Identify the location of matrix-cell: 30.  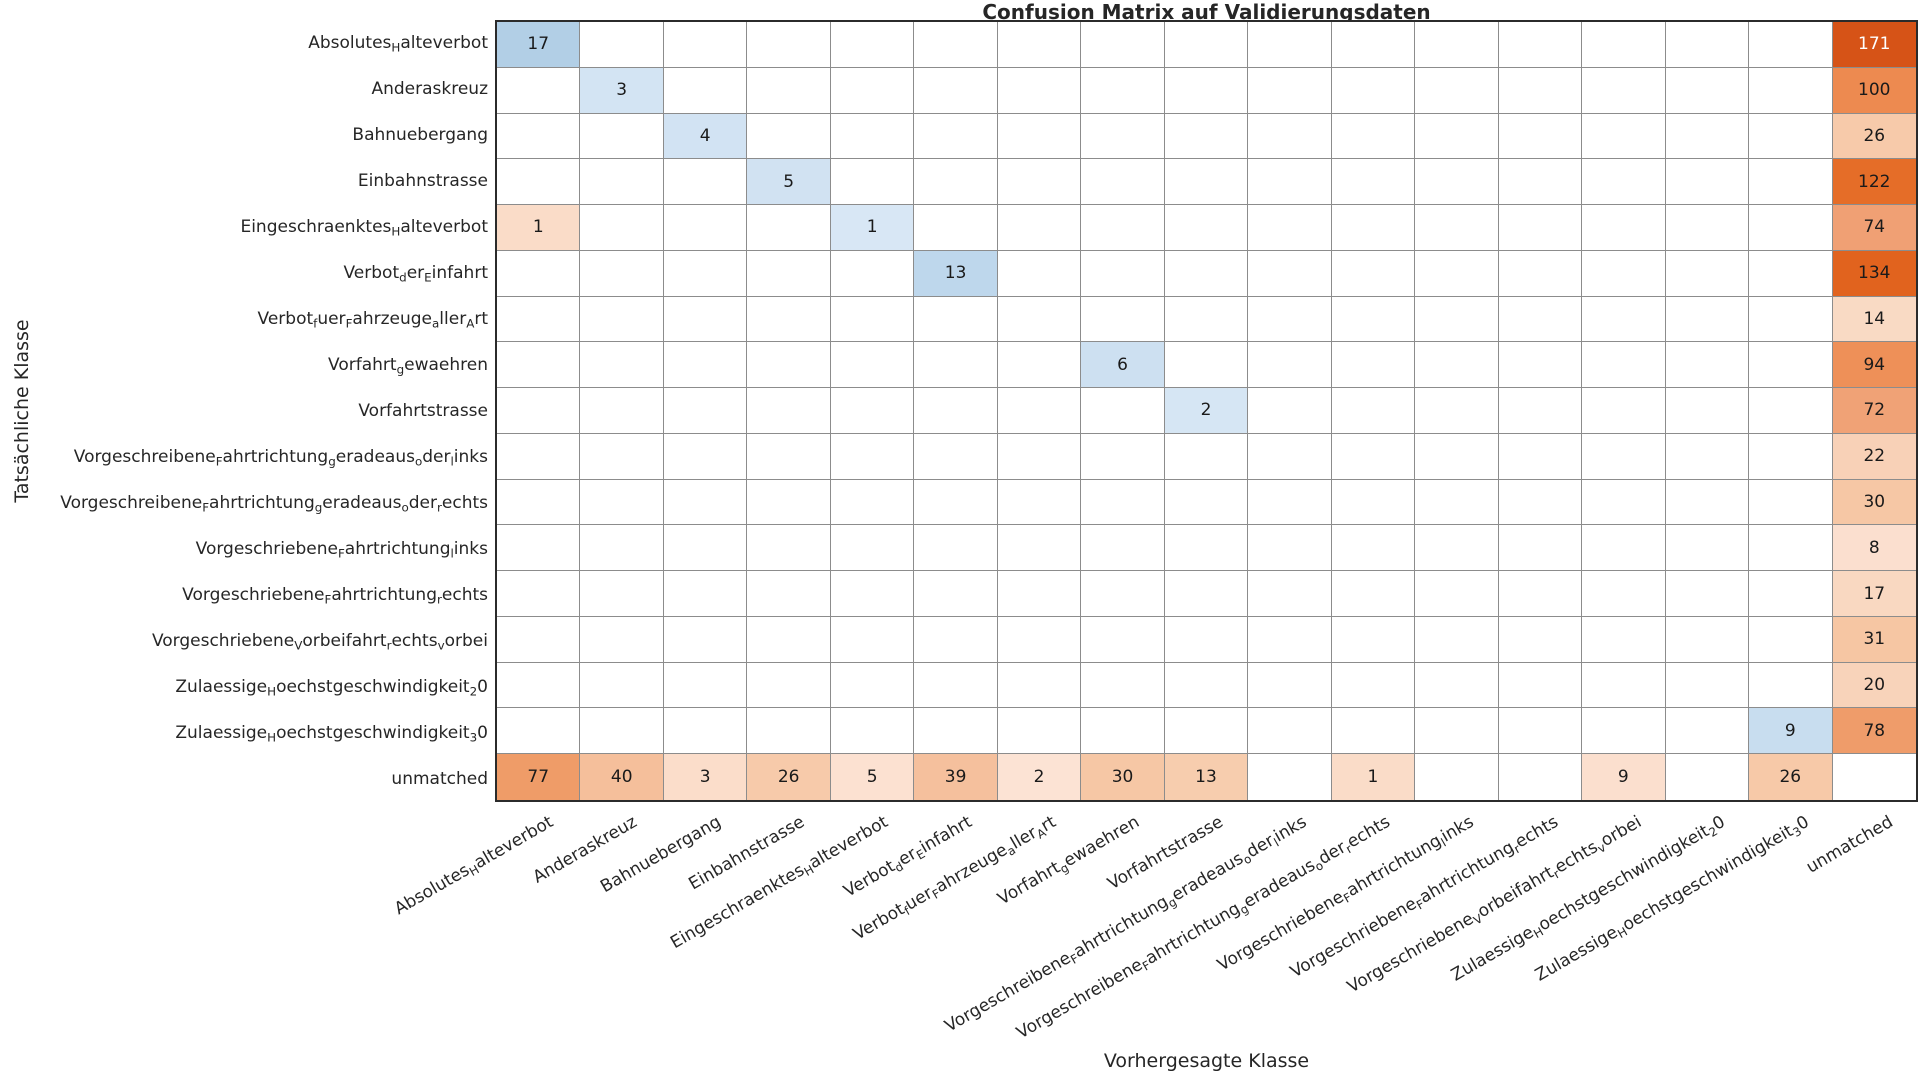
(1123, 777).